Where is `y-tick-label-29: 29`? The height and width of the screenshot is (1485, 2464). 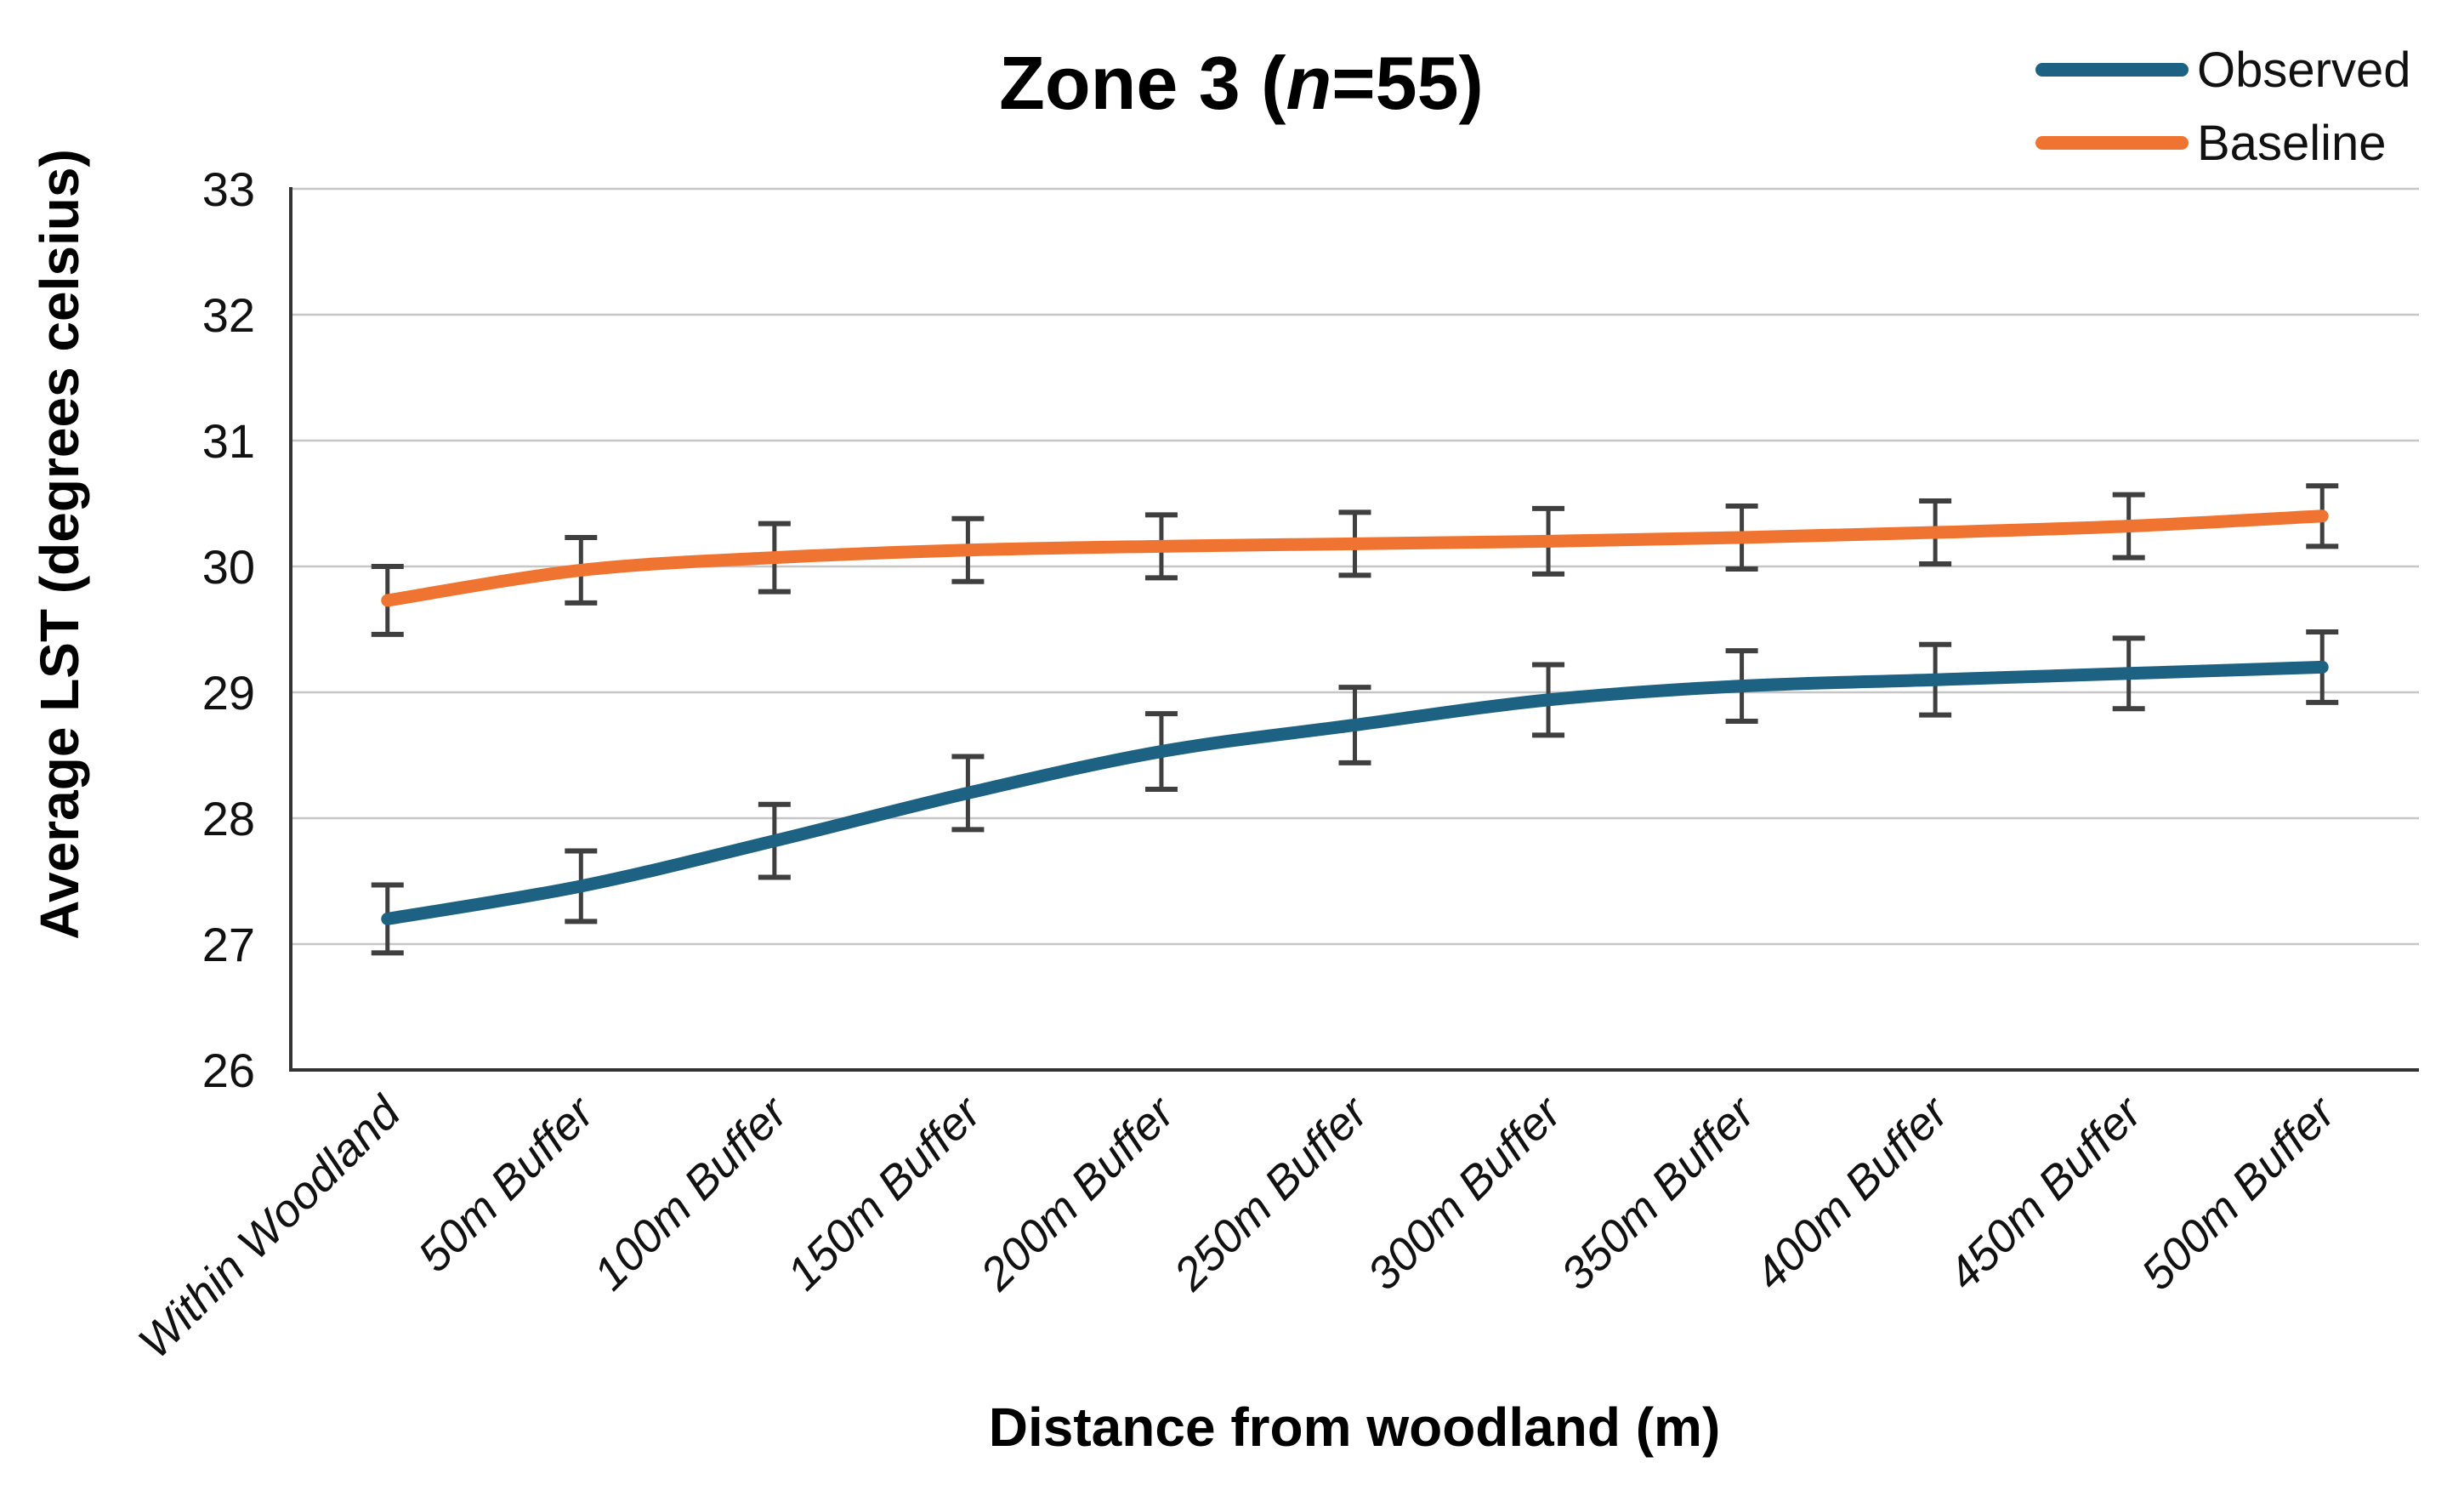 y-tick-label-29: 29 is located at coordinates (228, 693).